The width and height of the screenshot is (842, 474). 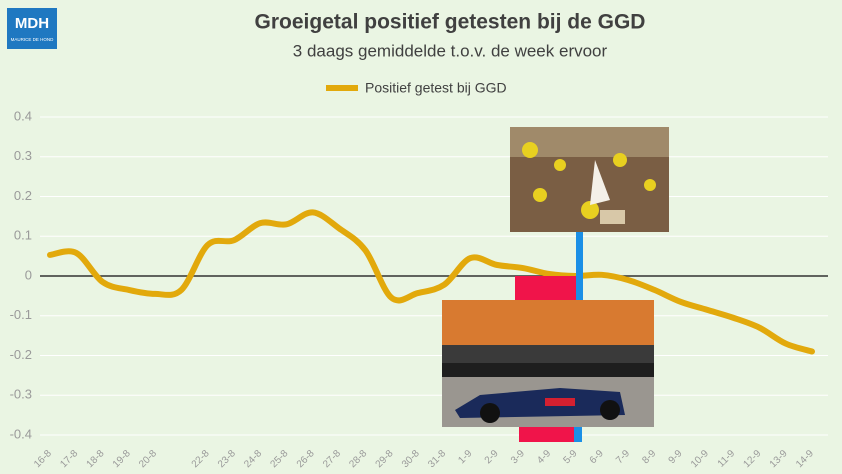 I want to click on y-tick-label: -0.2, so click(x=21, y=354).